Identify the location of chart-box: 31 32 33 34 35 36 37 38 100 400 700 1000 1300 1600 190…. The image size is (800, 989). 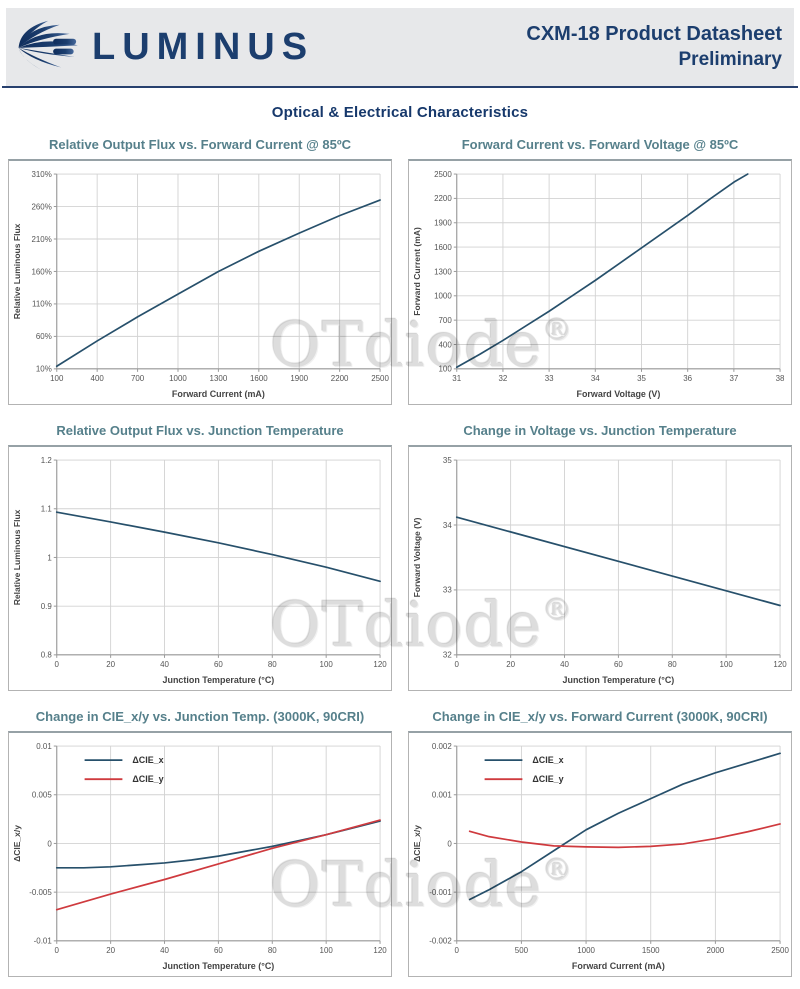
(600, 282).